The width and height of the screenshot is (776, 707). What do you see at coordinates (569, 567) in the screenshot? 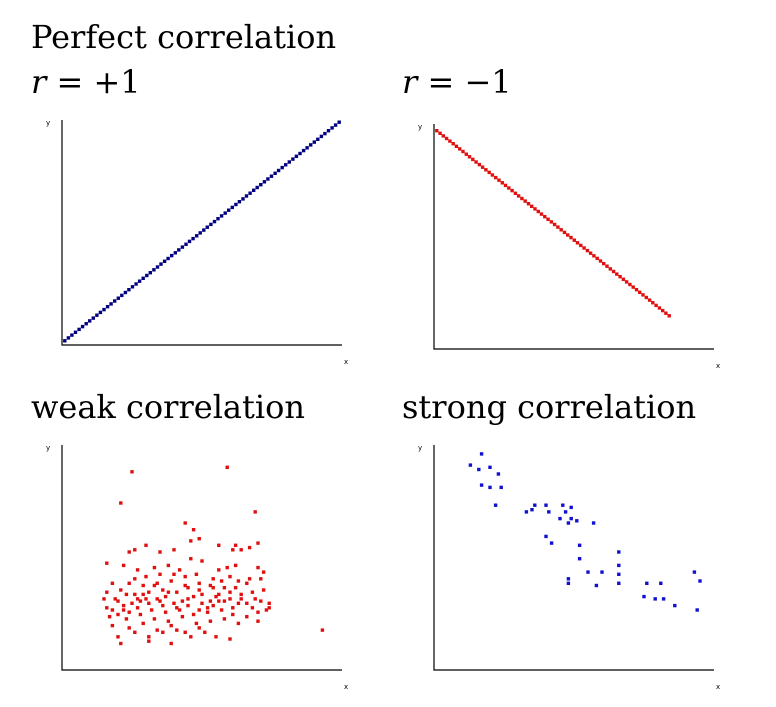
I see `panel-strong-correlation: yx` at bounding box center [569, 567].